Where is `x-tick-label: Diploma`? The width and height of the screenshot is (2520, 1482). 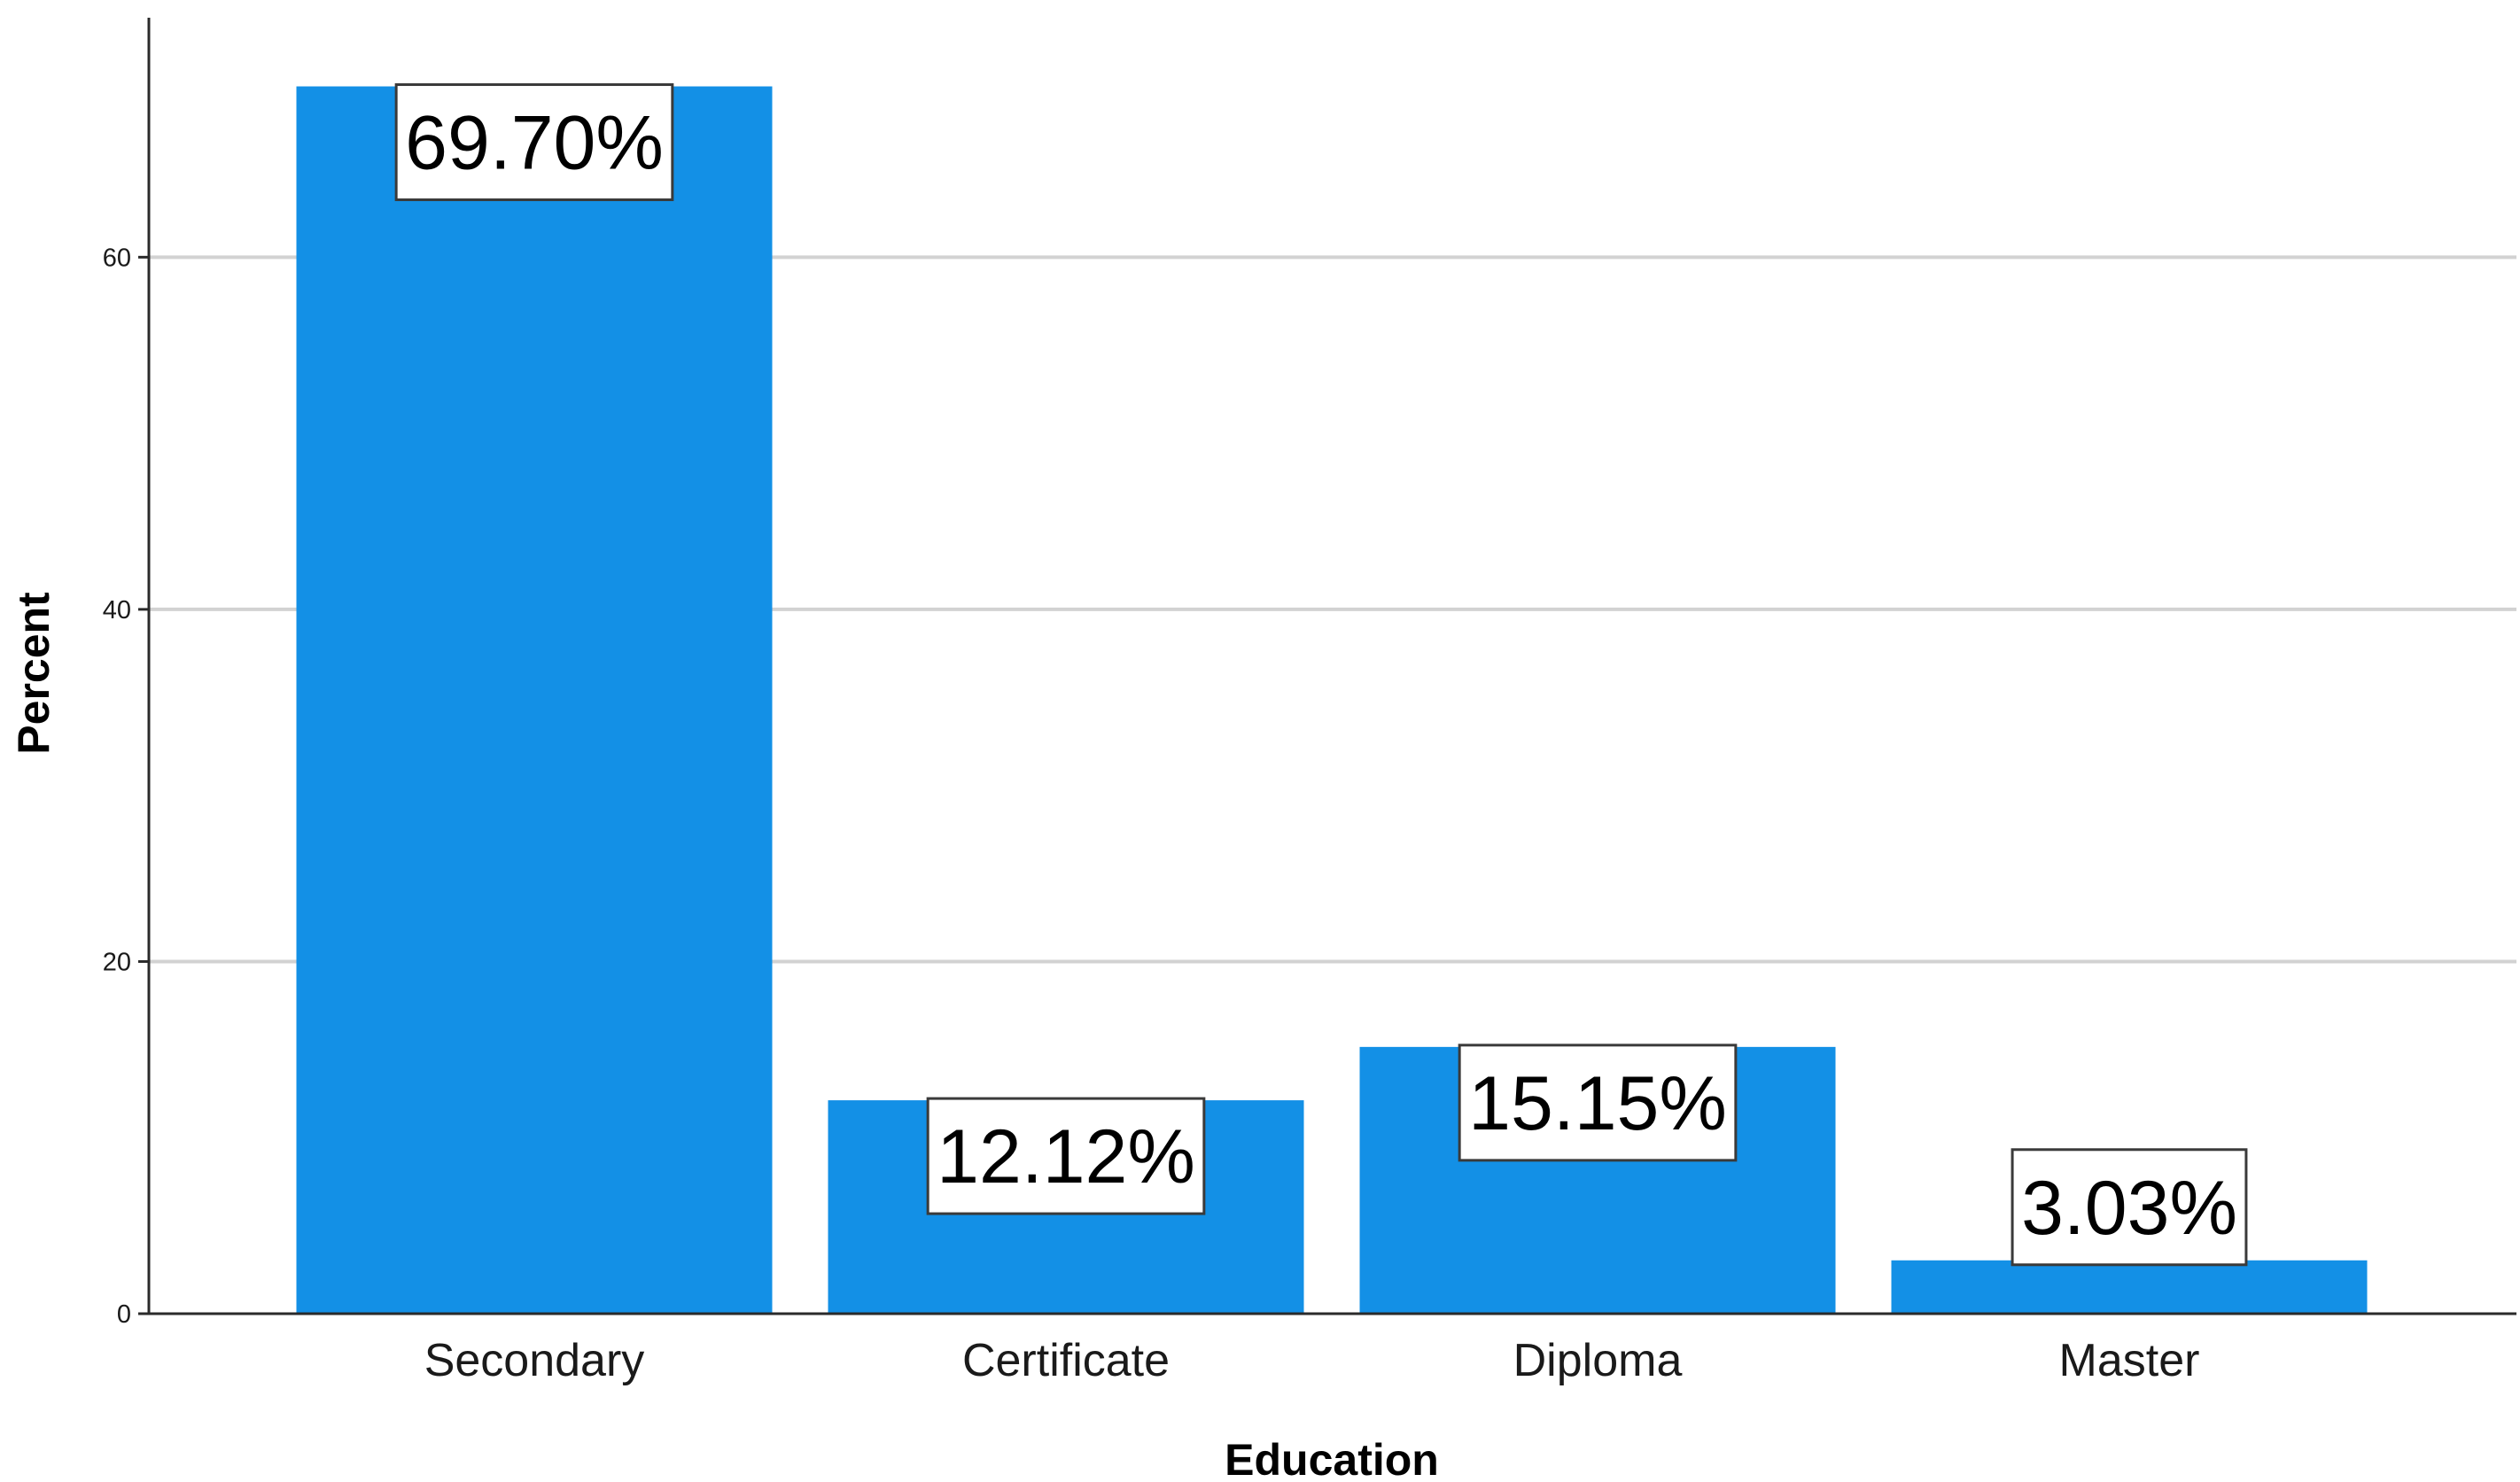
x-tick-label: Diploma is located at coordinates (1598, 1360).